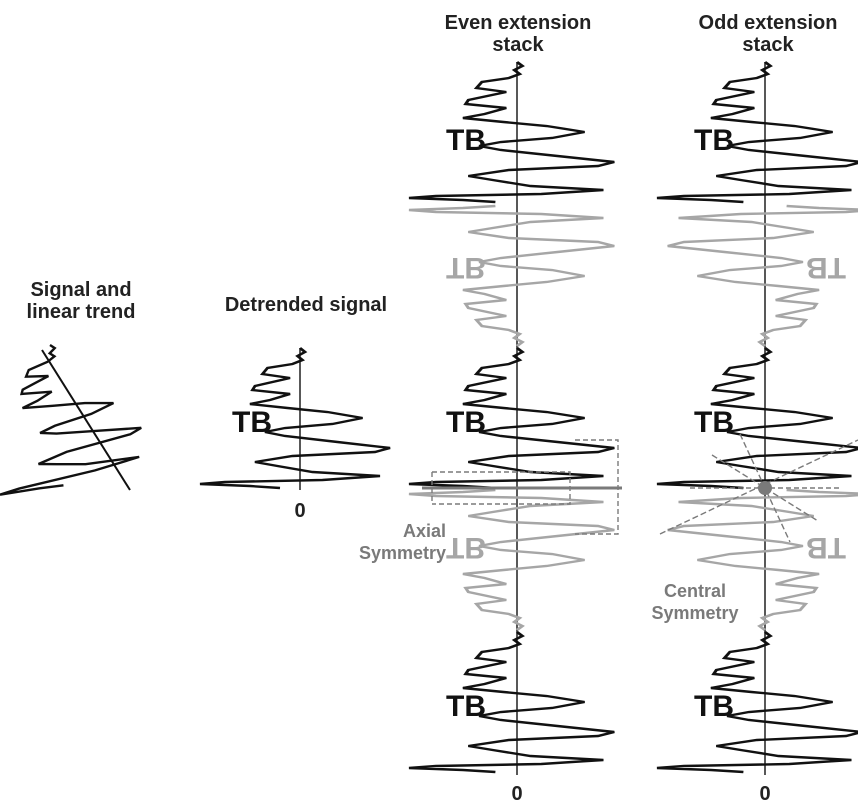 This screenshot has height=805, width=858. I want to click on tb-glyph-odd-rotated-2: TB, so click(826, 547).